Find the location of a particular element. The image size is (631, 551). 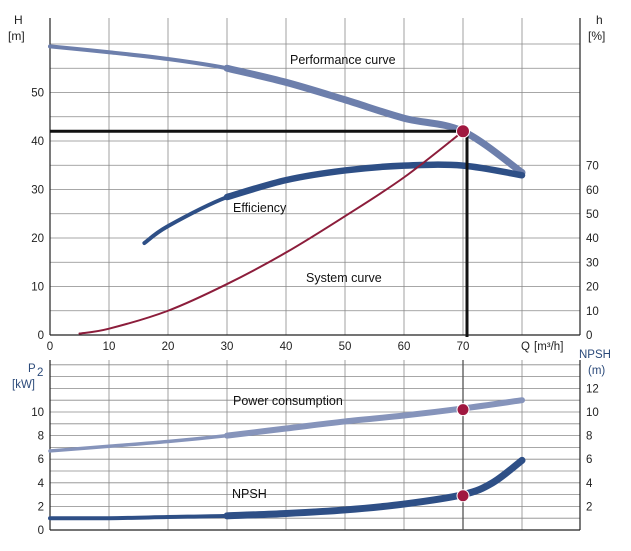

bottom-y2-tick-label: 8 is located at coordinates (589, 437).